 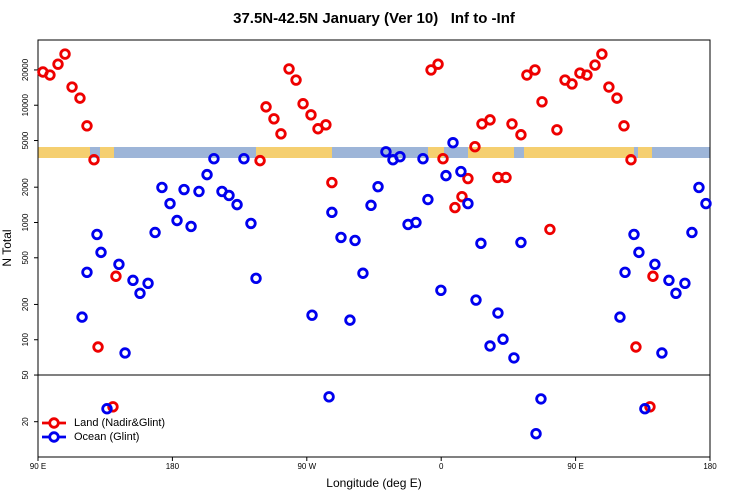 What do you see at coordinates (25, 187) in the screenshot?
I see `y-tick-label: 2000` at bounding box center [25, 187].